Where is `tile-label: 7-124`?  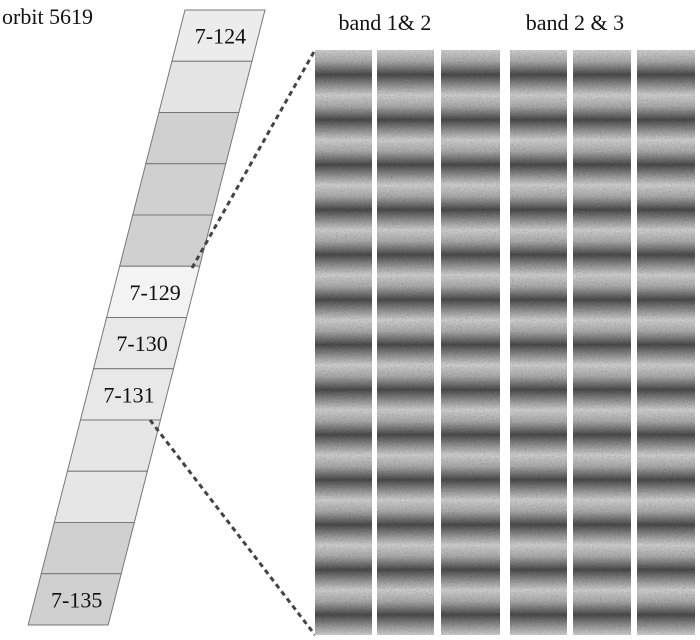 tile-label: 7-124 is located at coordinates (220, 36).